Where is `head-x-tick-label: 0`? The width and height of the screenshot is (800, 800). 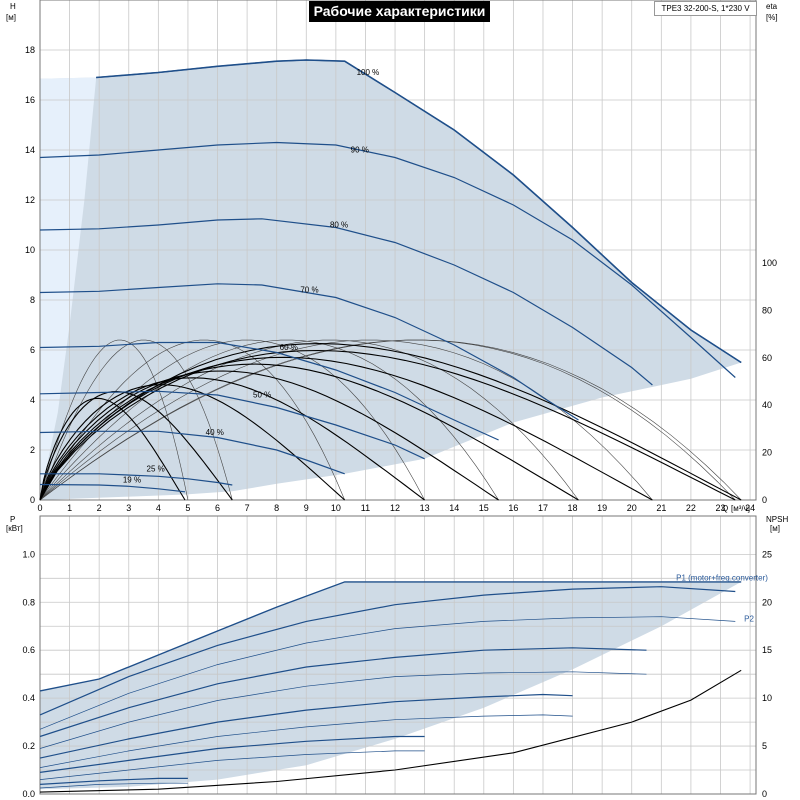 head-x-tick-label: 0 is located at coordinates (39, 508).